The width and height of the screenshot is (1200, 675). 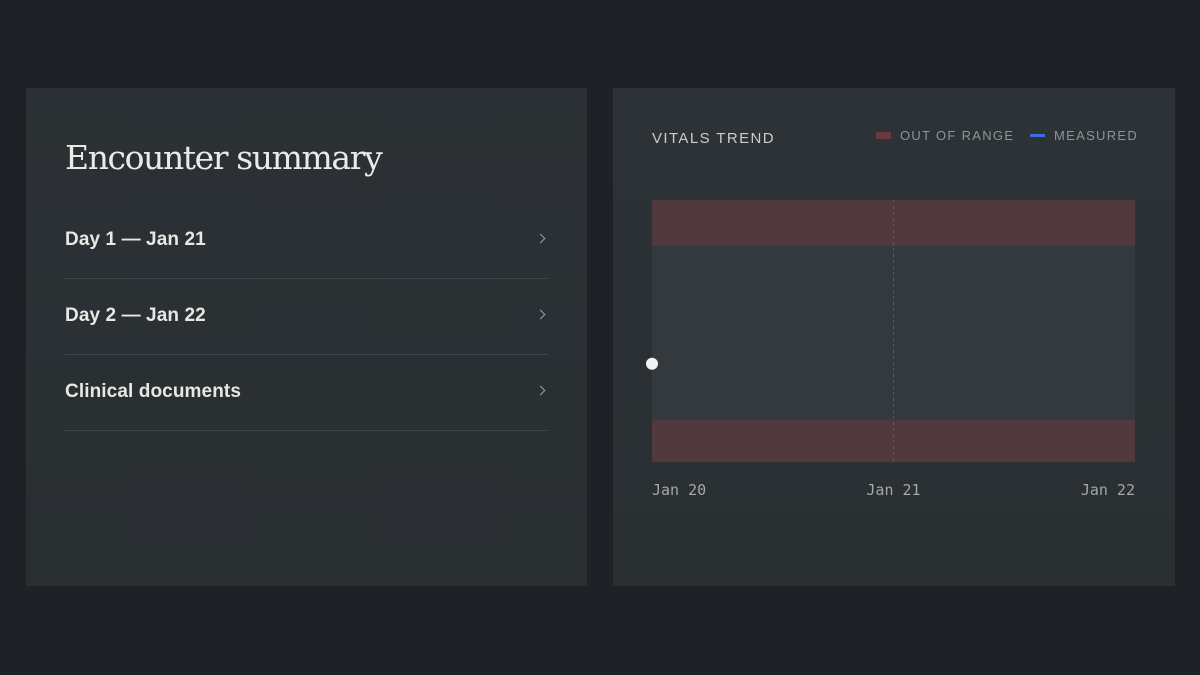 I want to click on nav-item-day-1: Day 1 — Jan 21, so click(x=306, y=241).